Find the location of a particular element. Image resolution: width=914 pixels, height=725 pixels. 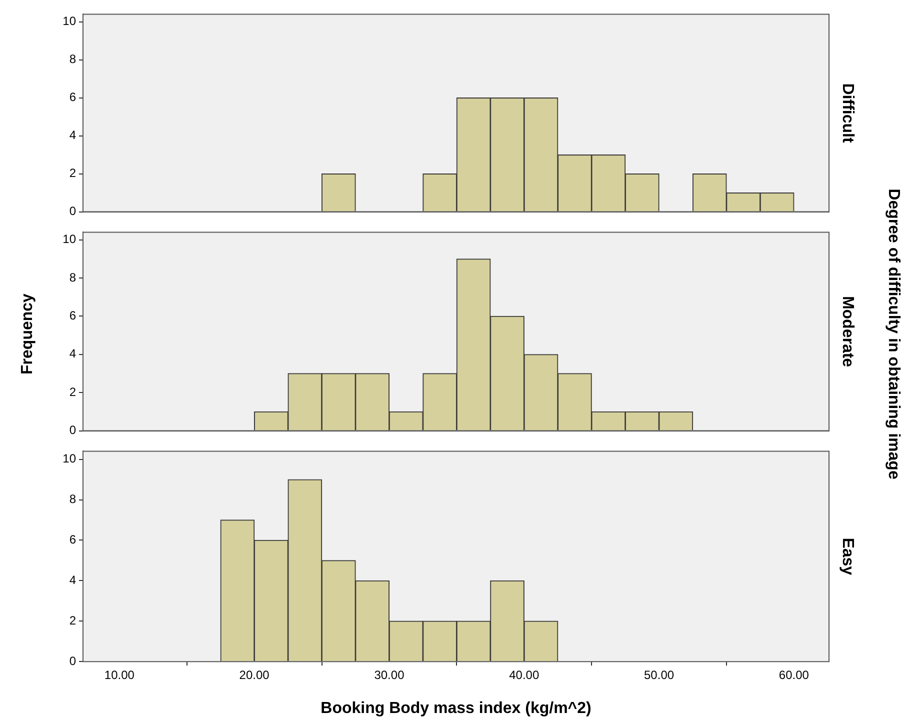

y2-axis-title: Moderate is located at coordinates (847, 332).